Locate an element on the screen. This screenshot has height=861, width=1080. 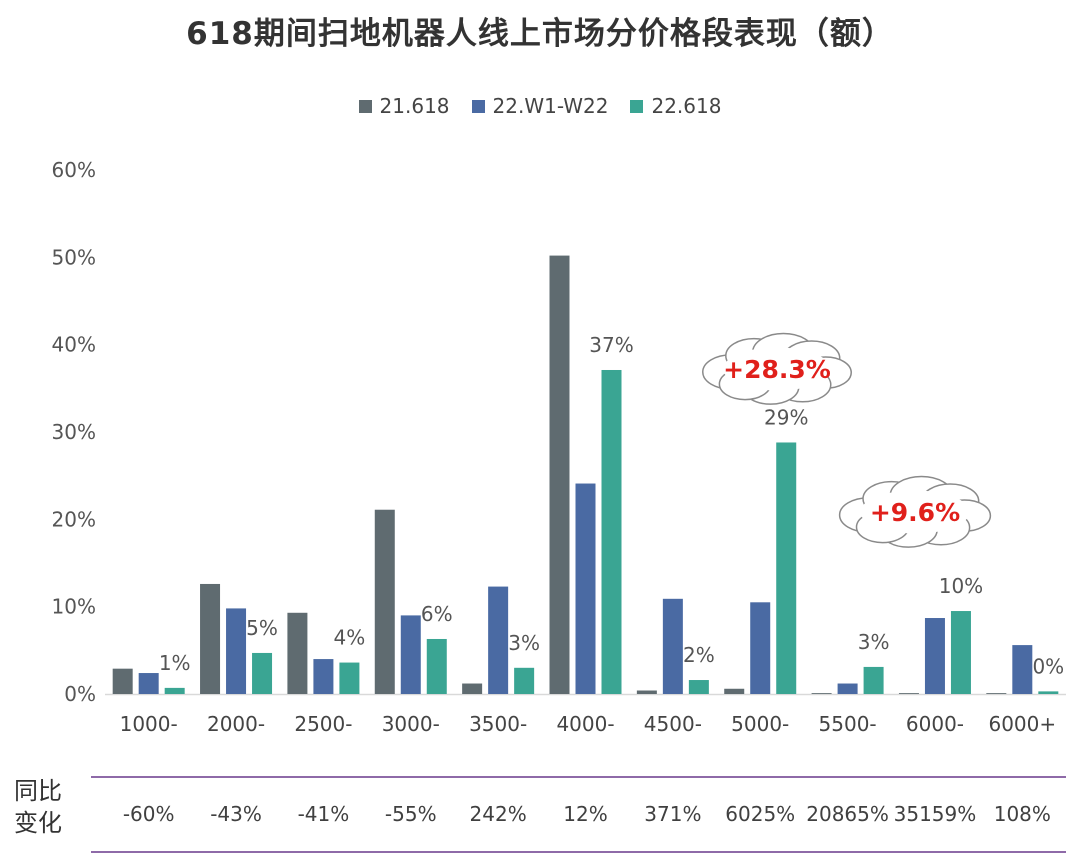
yoy-value: -55% is located at coordinates (410, 814).